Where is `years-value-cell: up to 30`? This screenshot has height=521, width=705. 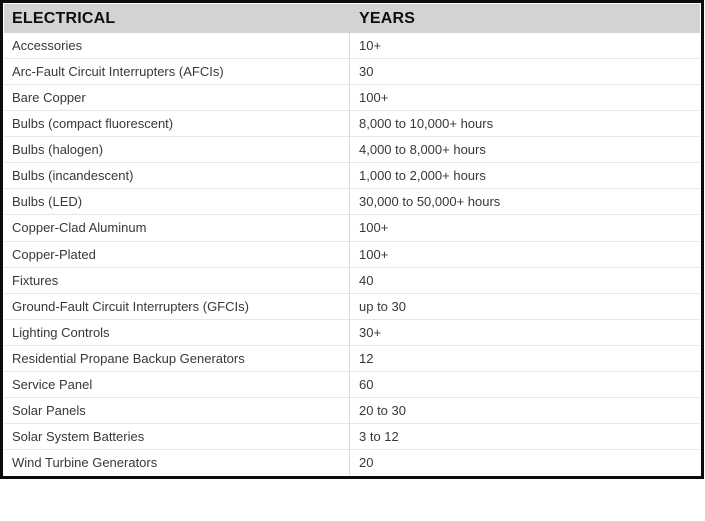 years-value-cell: up to 30 is located at coordinates (382, 306).